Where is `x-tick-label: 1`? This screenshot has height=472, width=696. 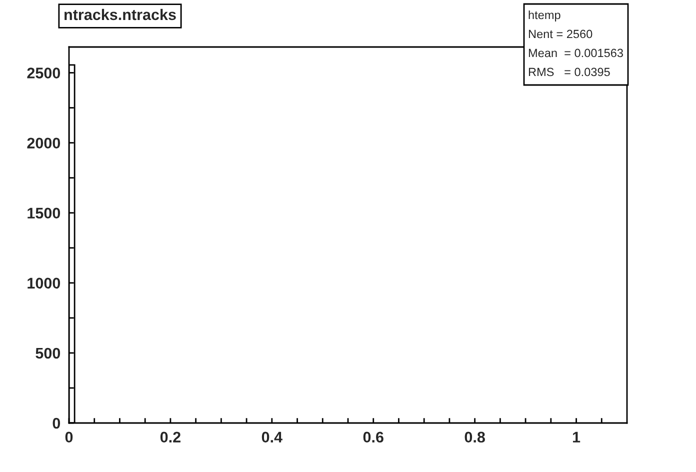 x-tick-label: 1 is located at coordinates (576, 437).